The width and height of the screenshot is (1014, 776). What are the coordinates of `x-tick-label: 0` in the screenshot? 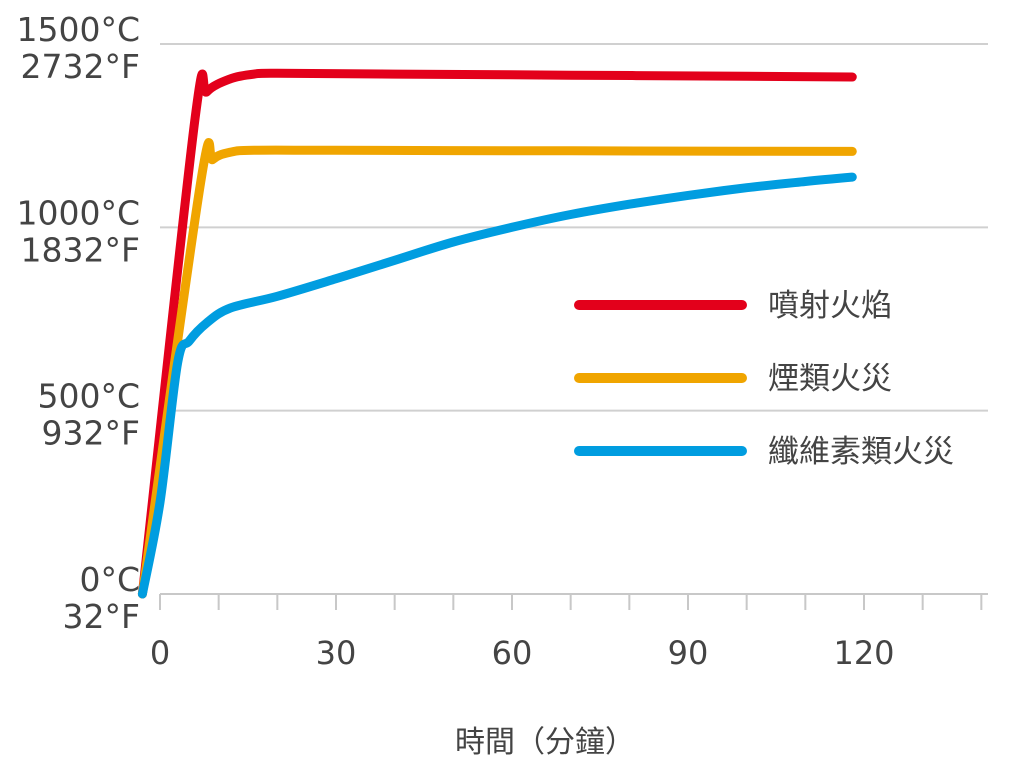 It's located at (160, 653).